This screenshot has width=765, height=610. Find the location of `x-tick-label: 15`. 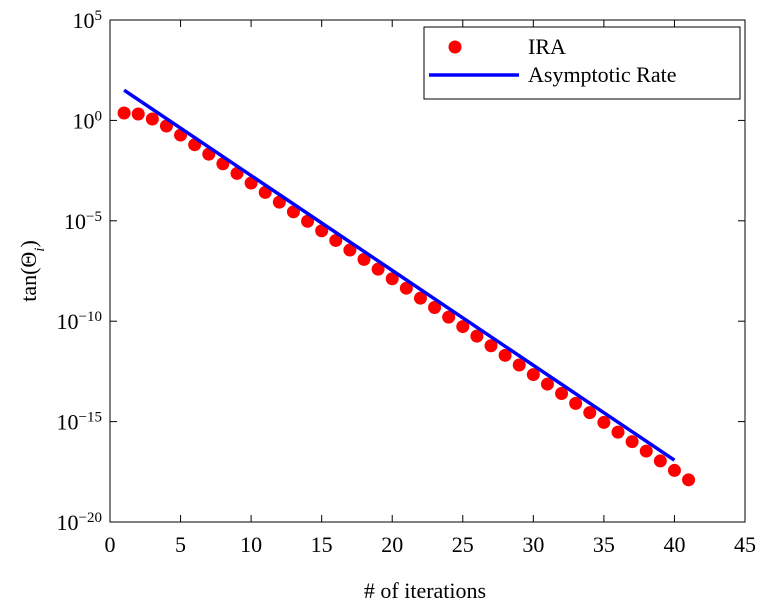

x-tick-label: 15 is located at coordinates (322, 544).